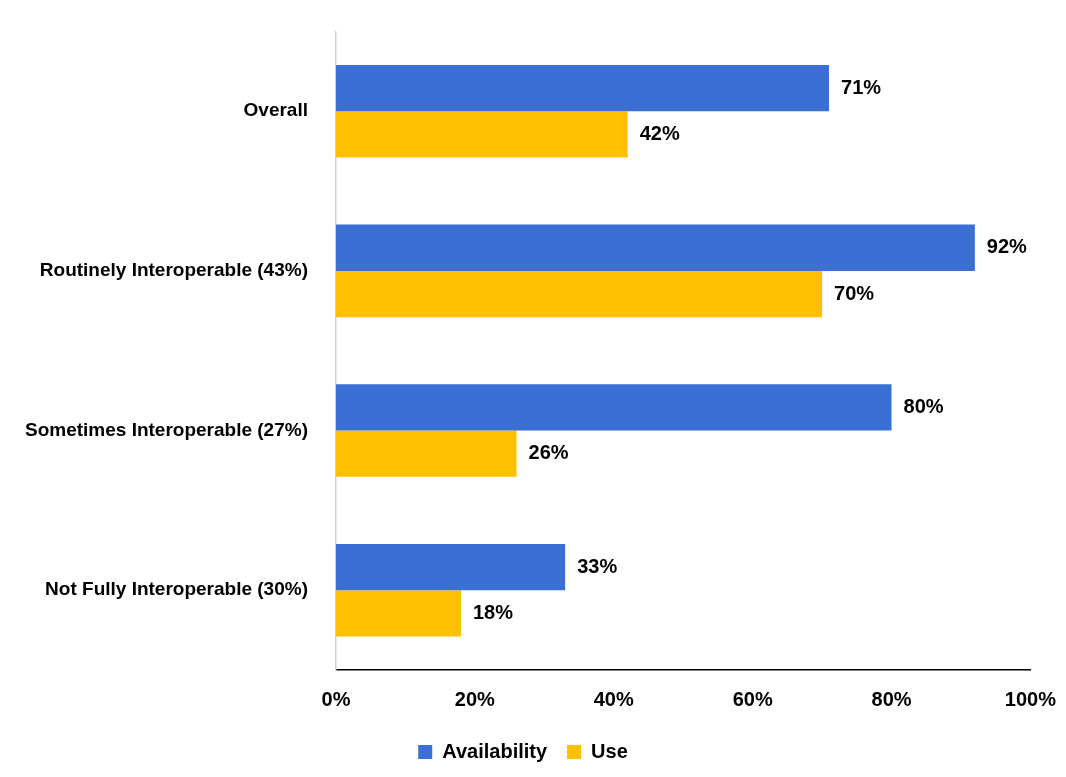 This screenshot has width=1066, height=777. What do you see at coordinates (275, 110) in the screenshot?
I see `y-tick-label: Overall` at bounding box center [275, 110].